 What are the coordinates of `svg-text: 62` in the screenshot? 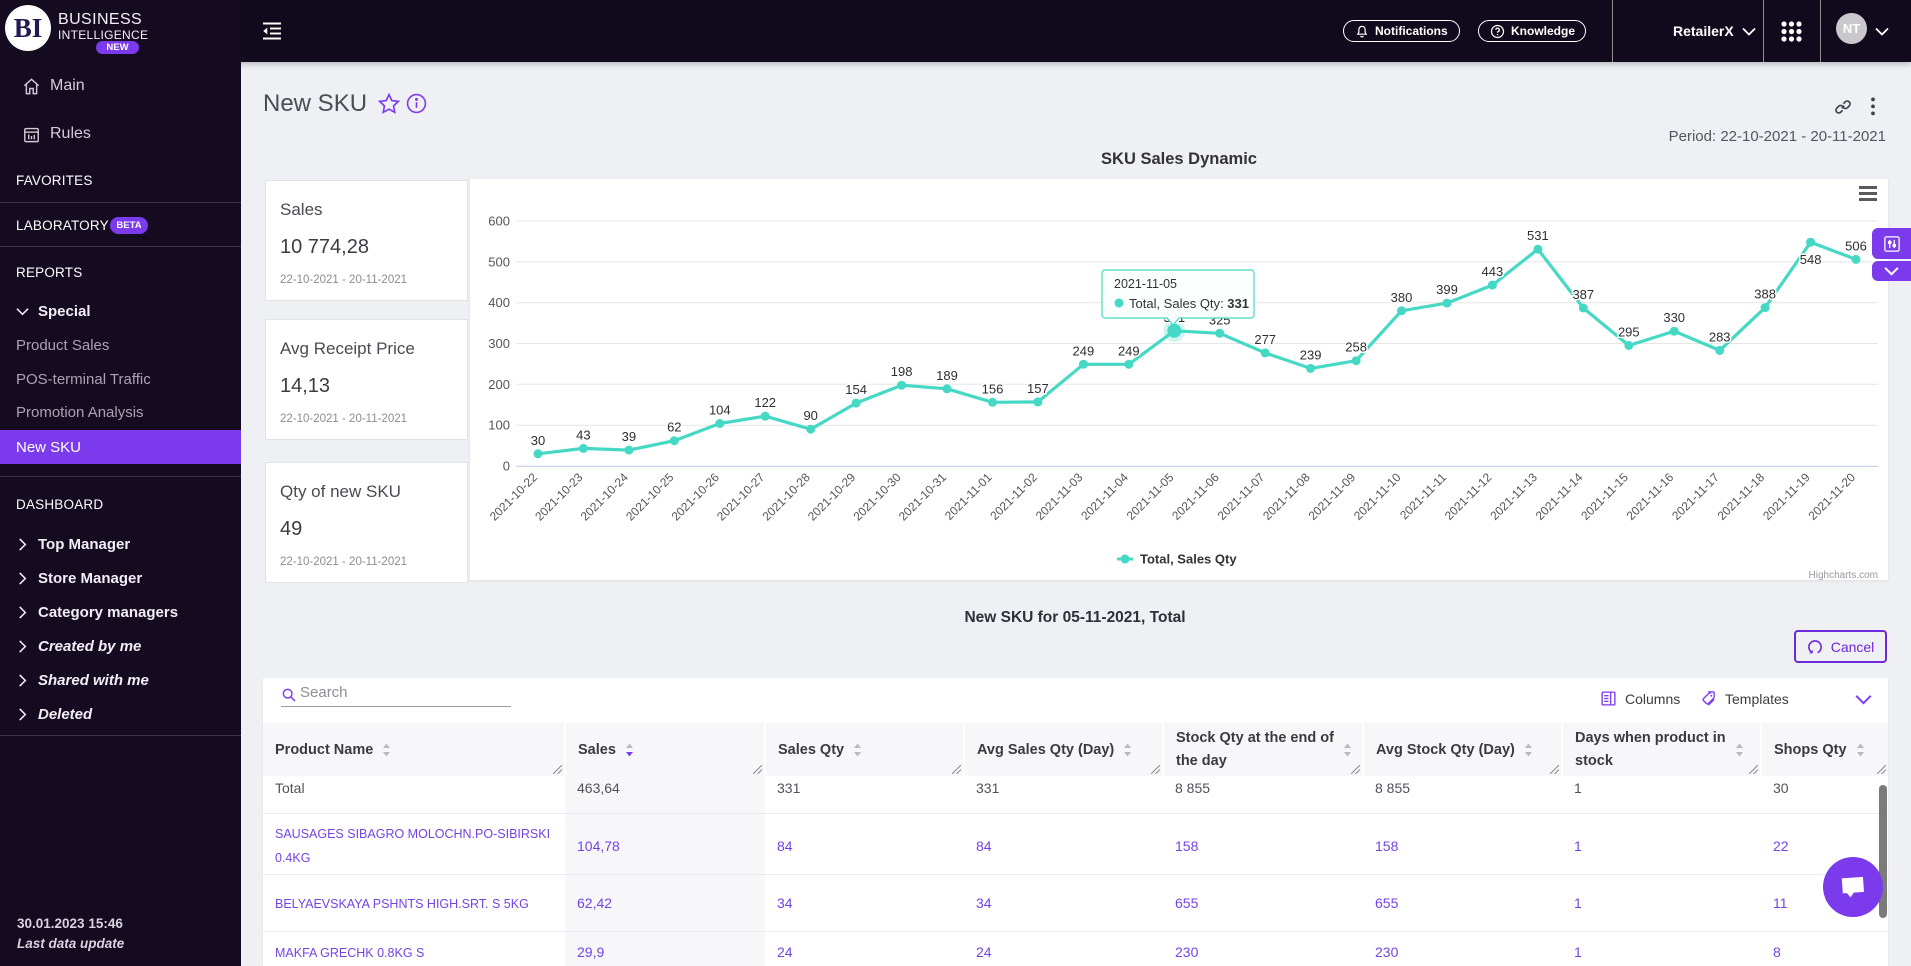 It's located at (674, 427).